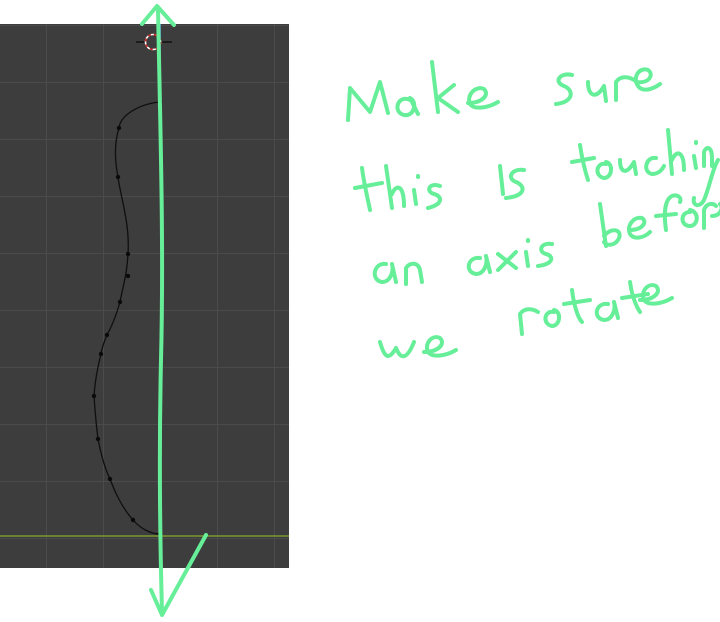 The height and width of the screenshot is (622, 720). I want to click on 3d-cursor-icon, so click(154, 42).